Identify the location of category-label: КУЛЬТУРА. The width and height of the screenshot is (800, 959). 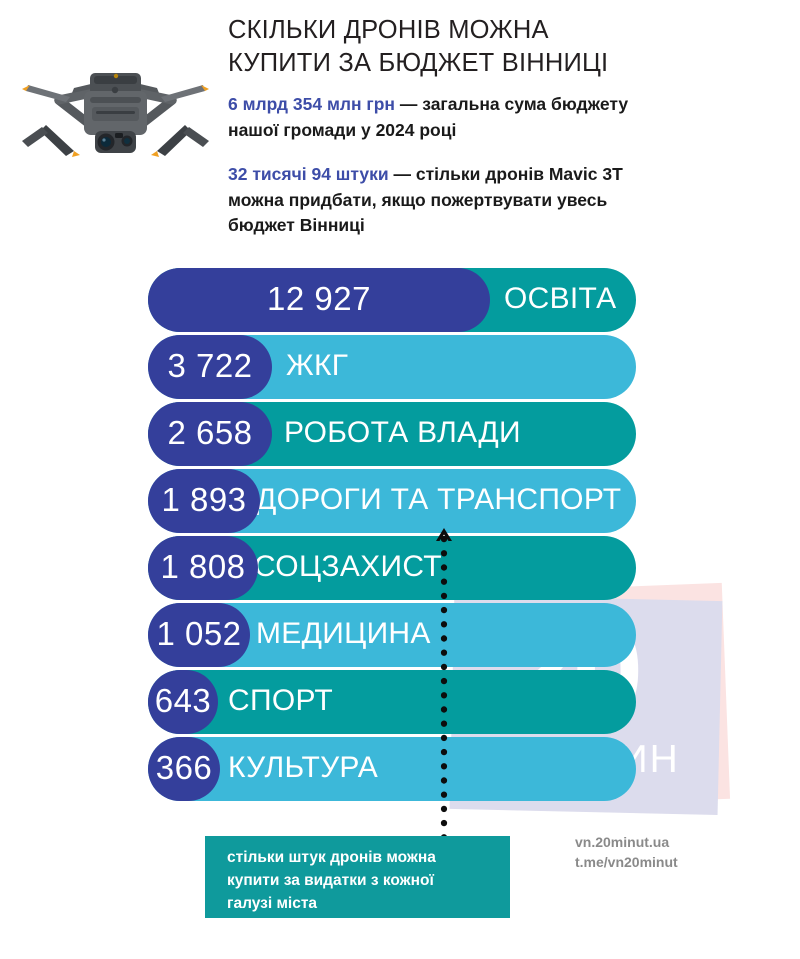
(303, 767).